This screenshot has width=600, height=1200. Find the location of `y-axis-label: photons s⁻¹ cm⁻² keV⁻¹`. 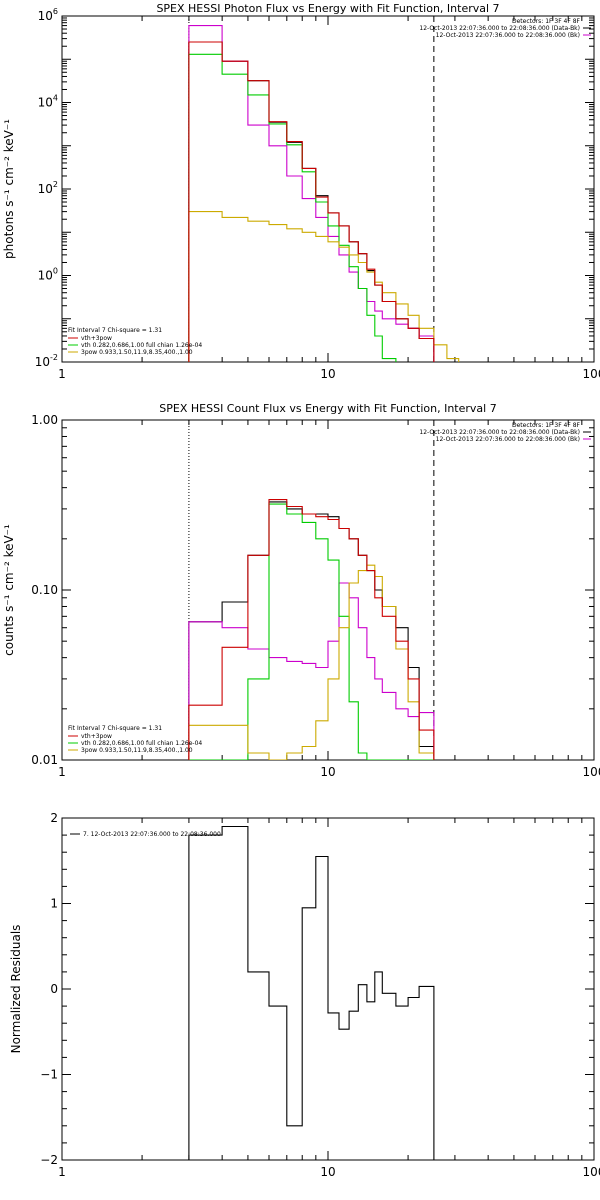

y-axis-label: photons s⁻¹ cm⁻² keV⁻¹ is located at coordinates (9, 189).